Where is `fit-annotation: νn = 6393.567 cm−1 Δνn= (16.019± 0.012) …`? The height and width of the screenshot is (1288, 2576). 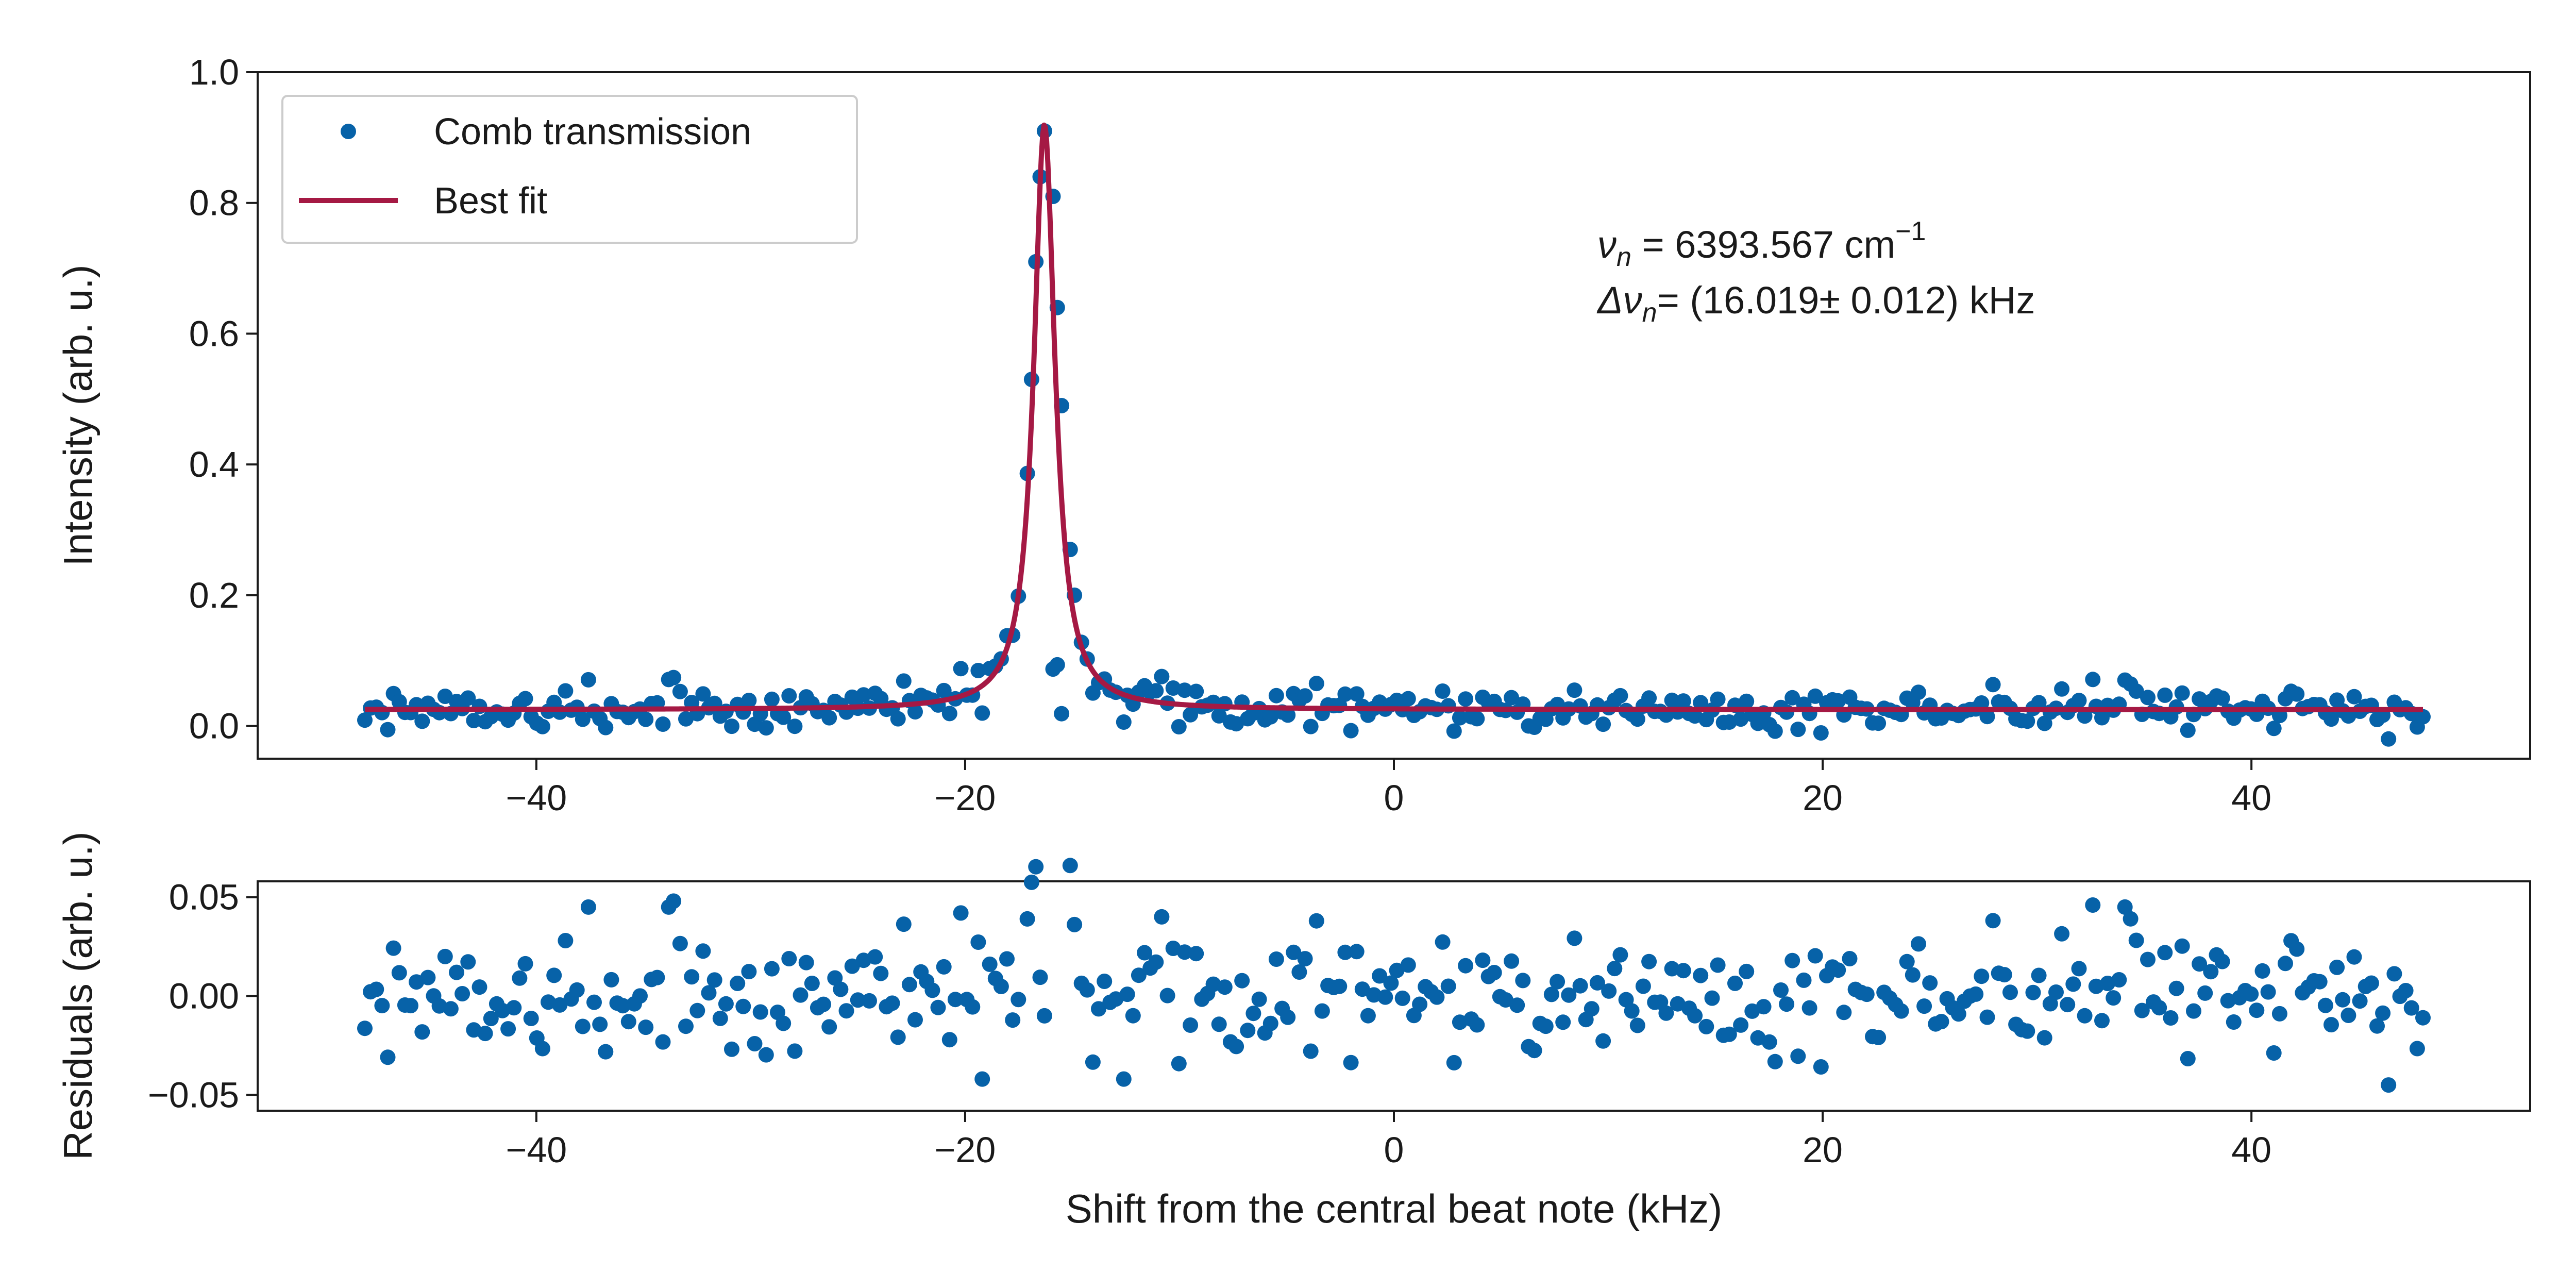 fit-annotation: νn = 6393.567 cm−1 Δνn= (16.019± 0.012) … is located at coordinates (1815, 272).